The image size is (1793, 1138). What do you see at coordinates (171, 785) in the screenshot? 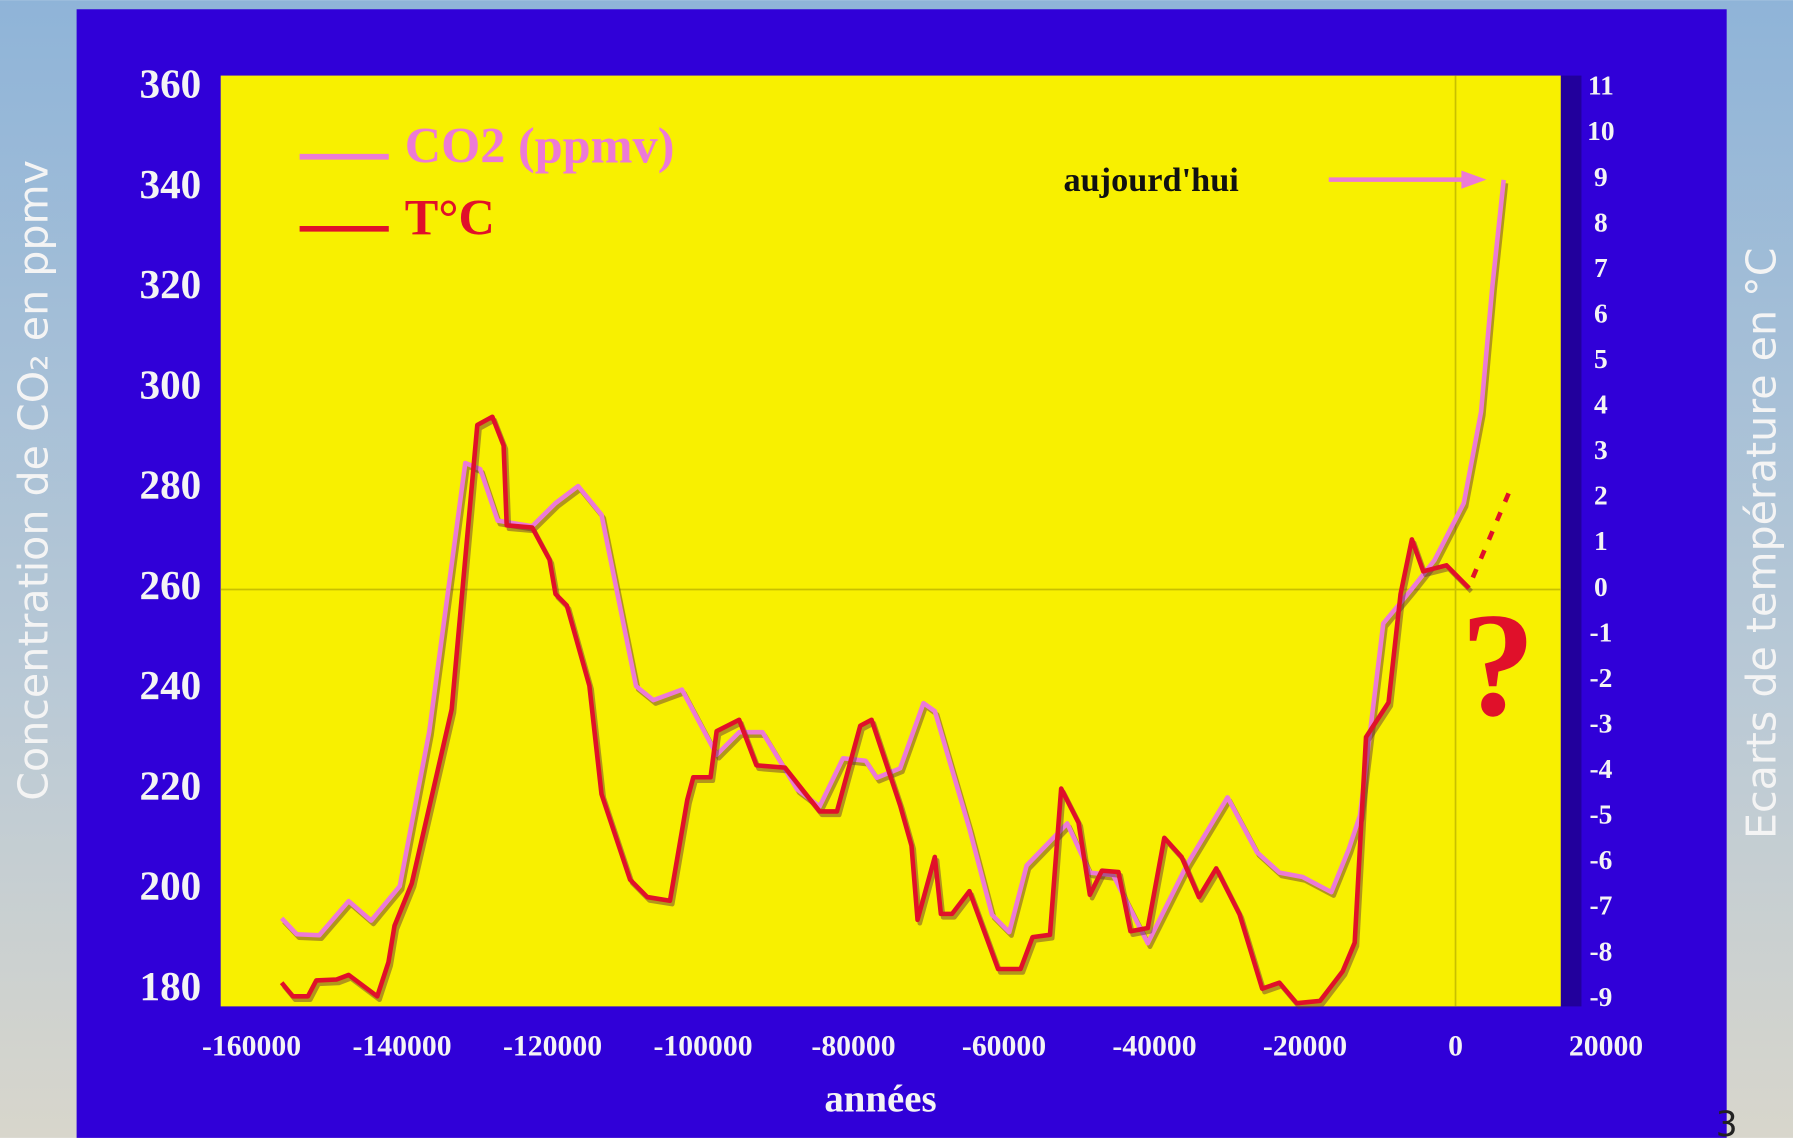
I see `y-tick-label: 220` at bounding box center [171, 785].